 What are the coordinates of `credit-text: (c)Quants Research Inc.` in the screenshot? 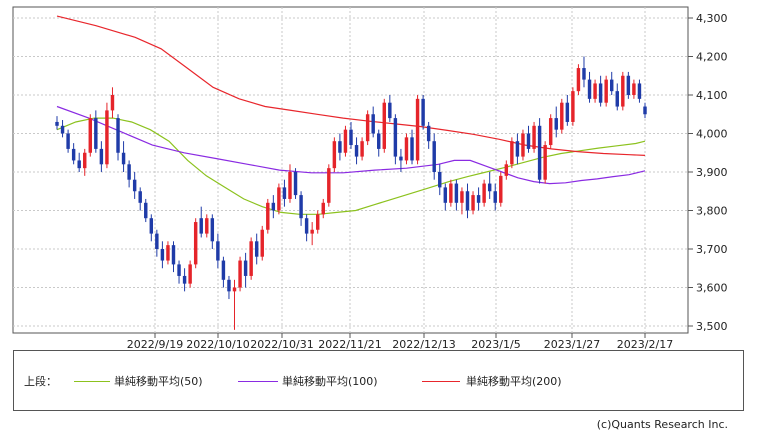 It's located at (662, 424).